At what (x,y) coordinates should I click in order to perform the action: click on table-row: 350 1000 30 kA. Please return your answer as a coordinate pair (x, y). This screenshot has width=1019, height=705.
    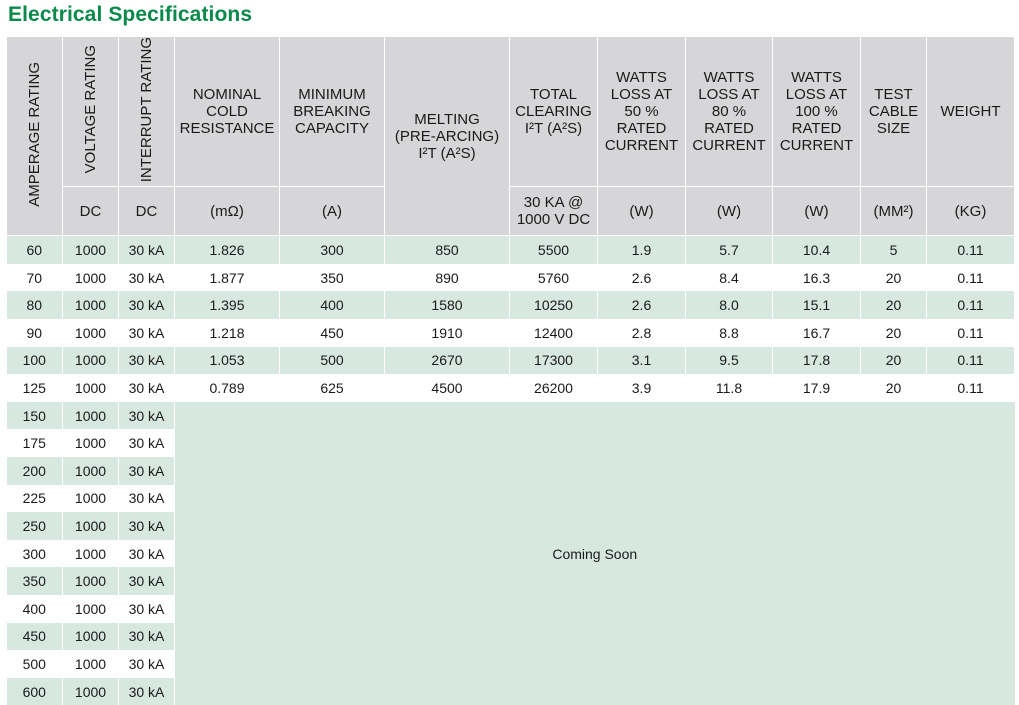
    Looking at the image, I should click on (510, 581).